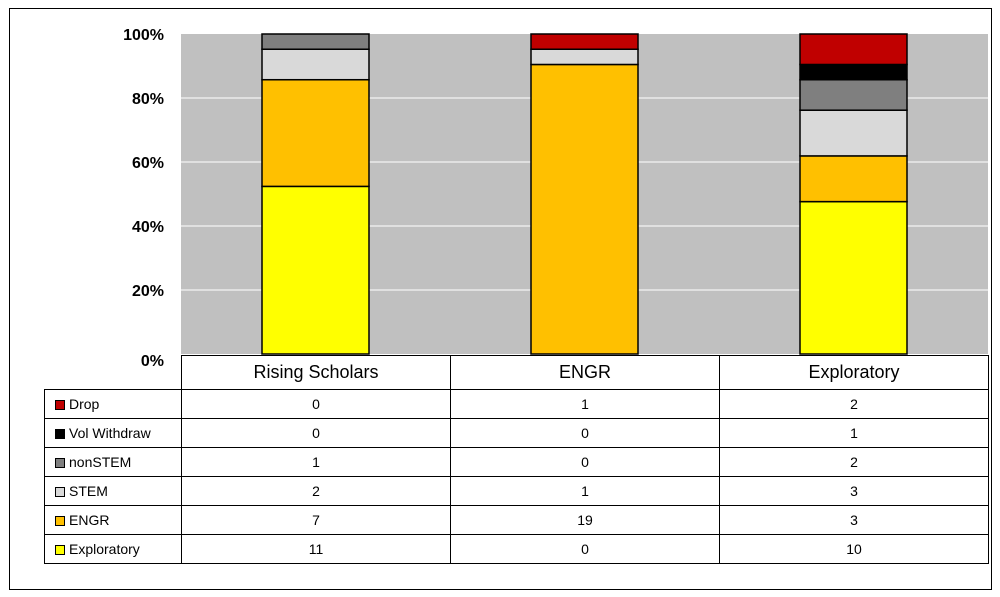  I want to click on legend-entry: Drop, so click(113, 404).